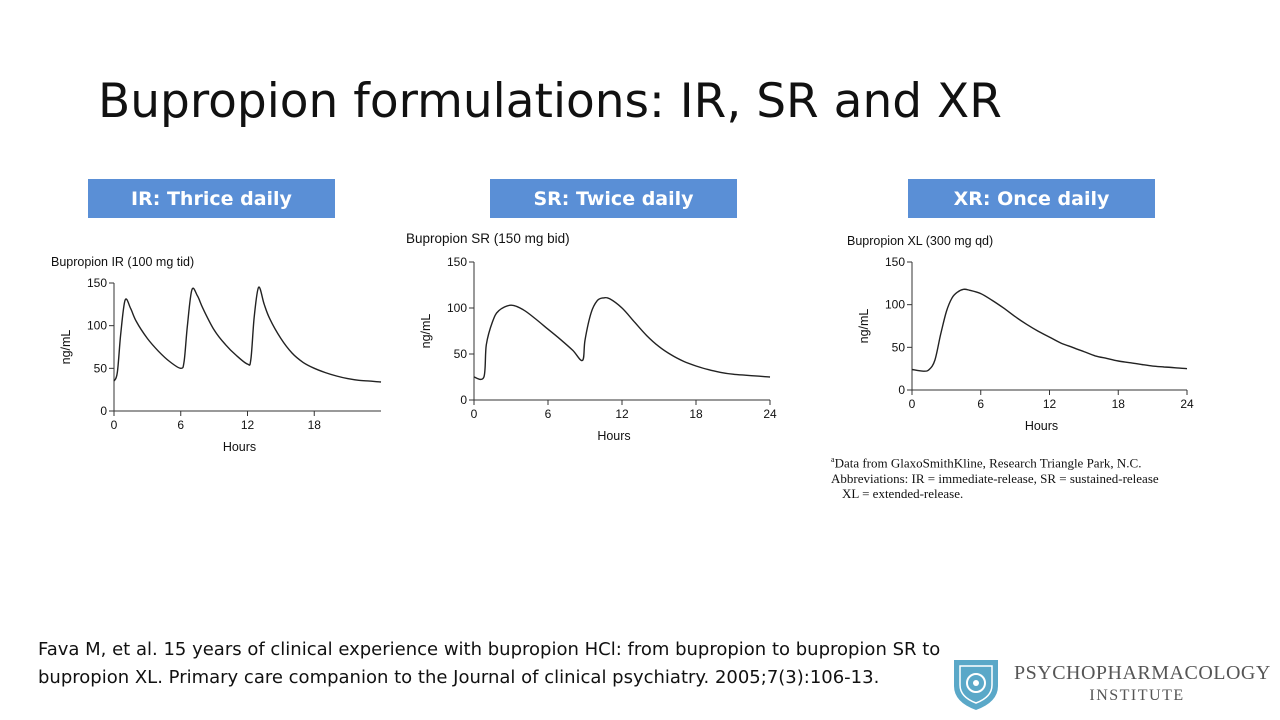 The image size is (1280, 720). I want to click on ir-label-box: IR: Thrice daily, so click(211, 198).